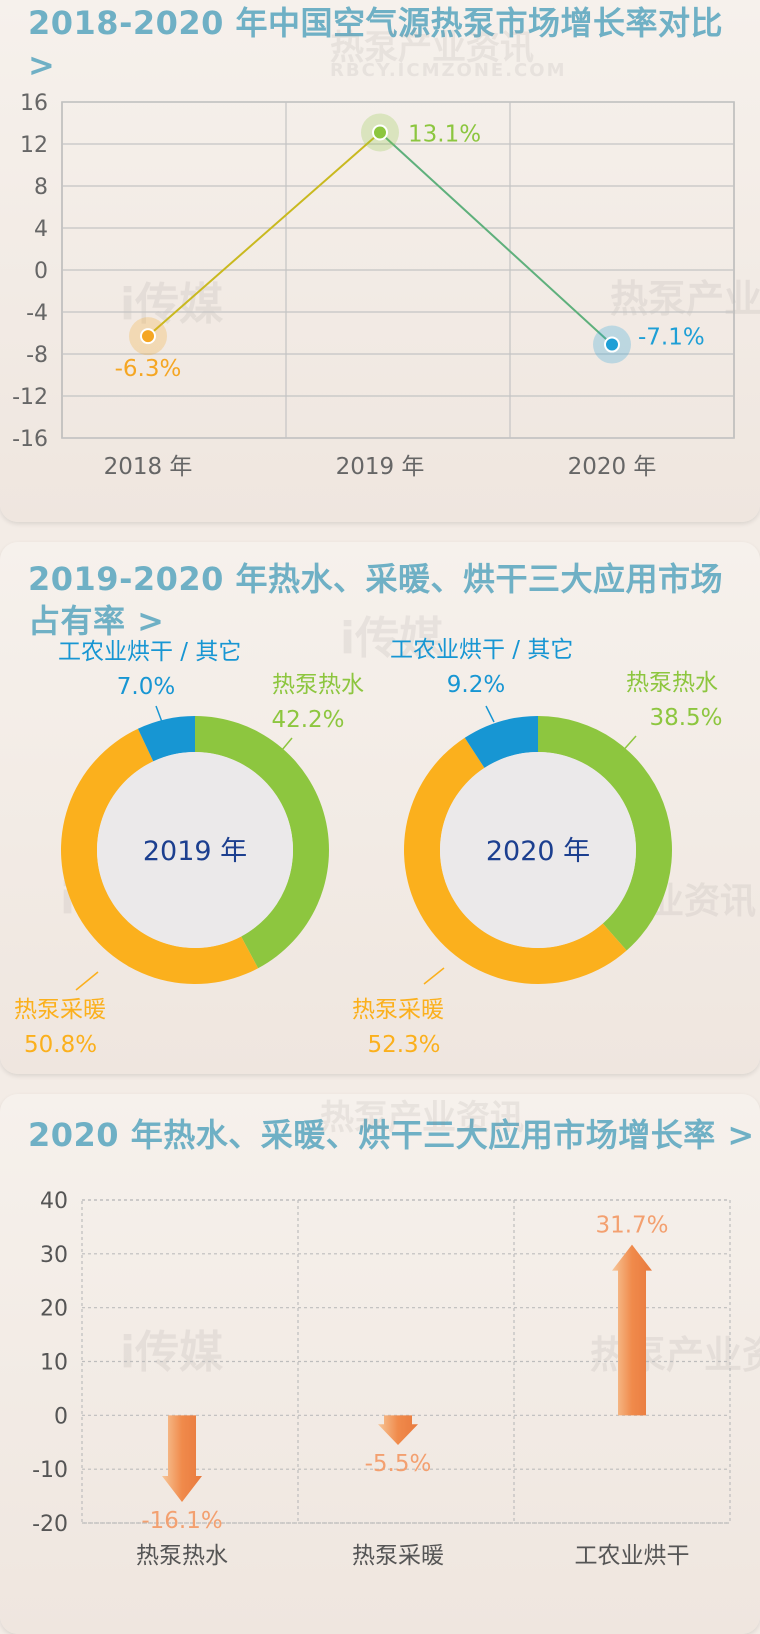 The image size is (760, 1634). Describe the element at coordinates (376, 579) in the screenshot. I see `panel2-title-line1: 2019-2020 年热水、采暖、烘干三大应用市场` at that location.